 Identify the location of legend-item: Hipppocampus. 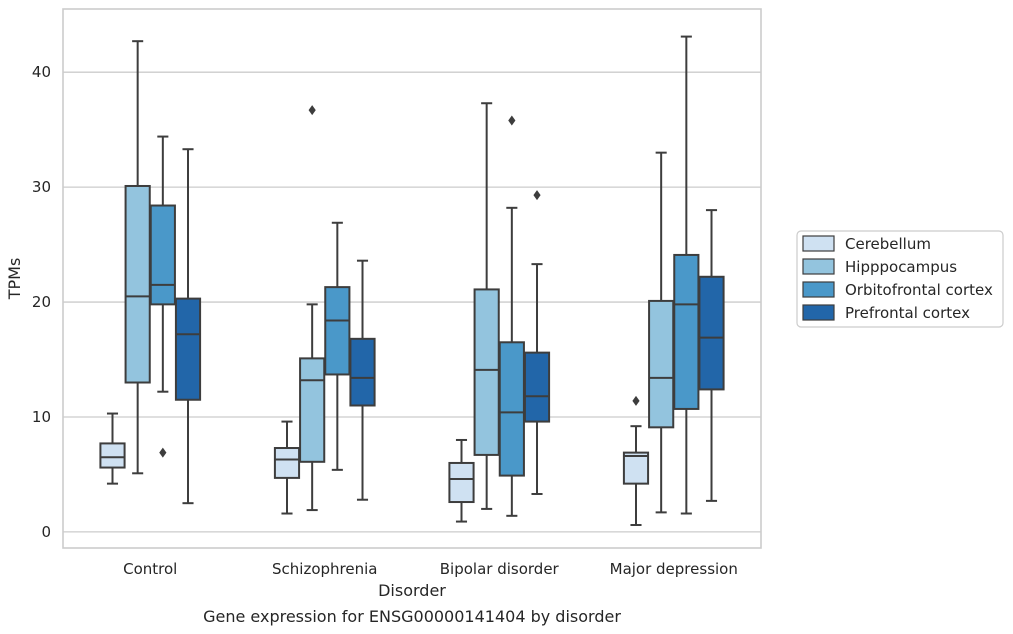
(879, 267).